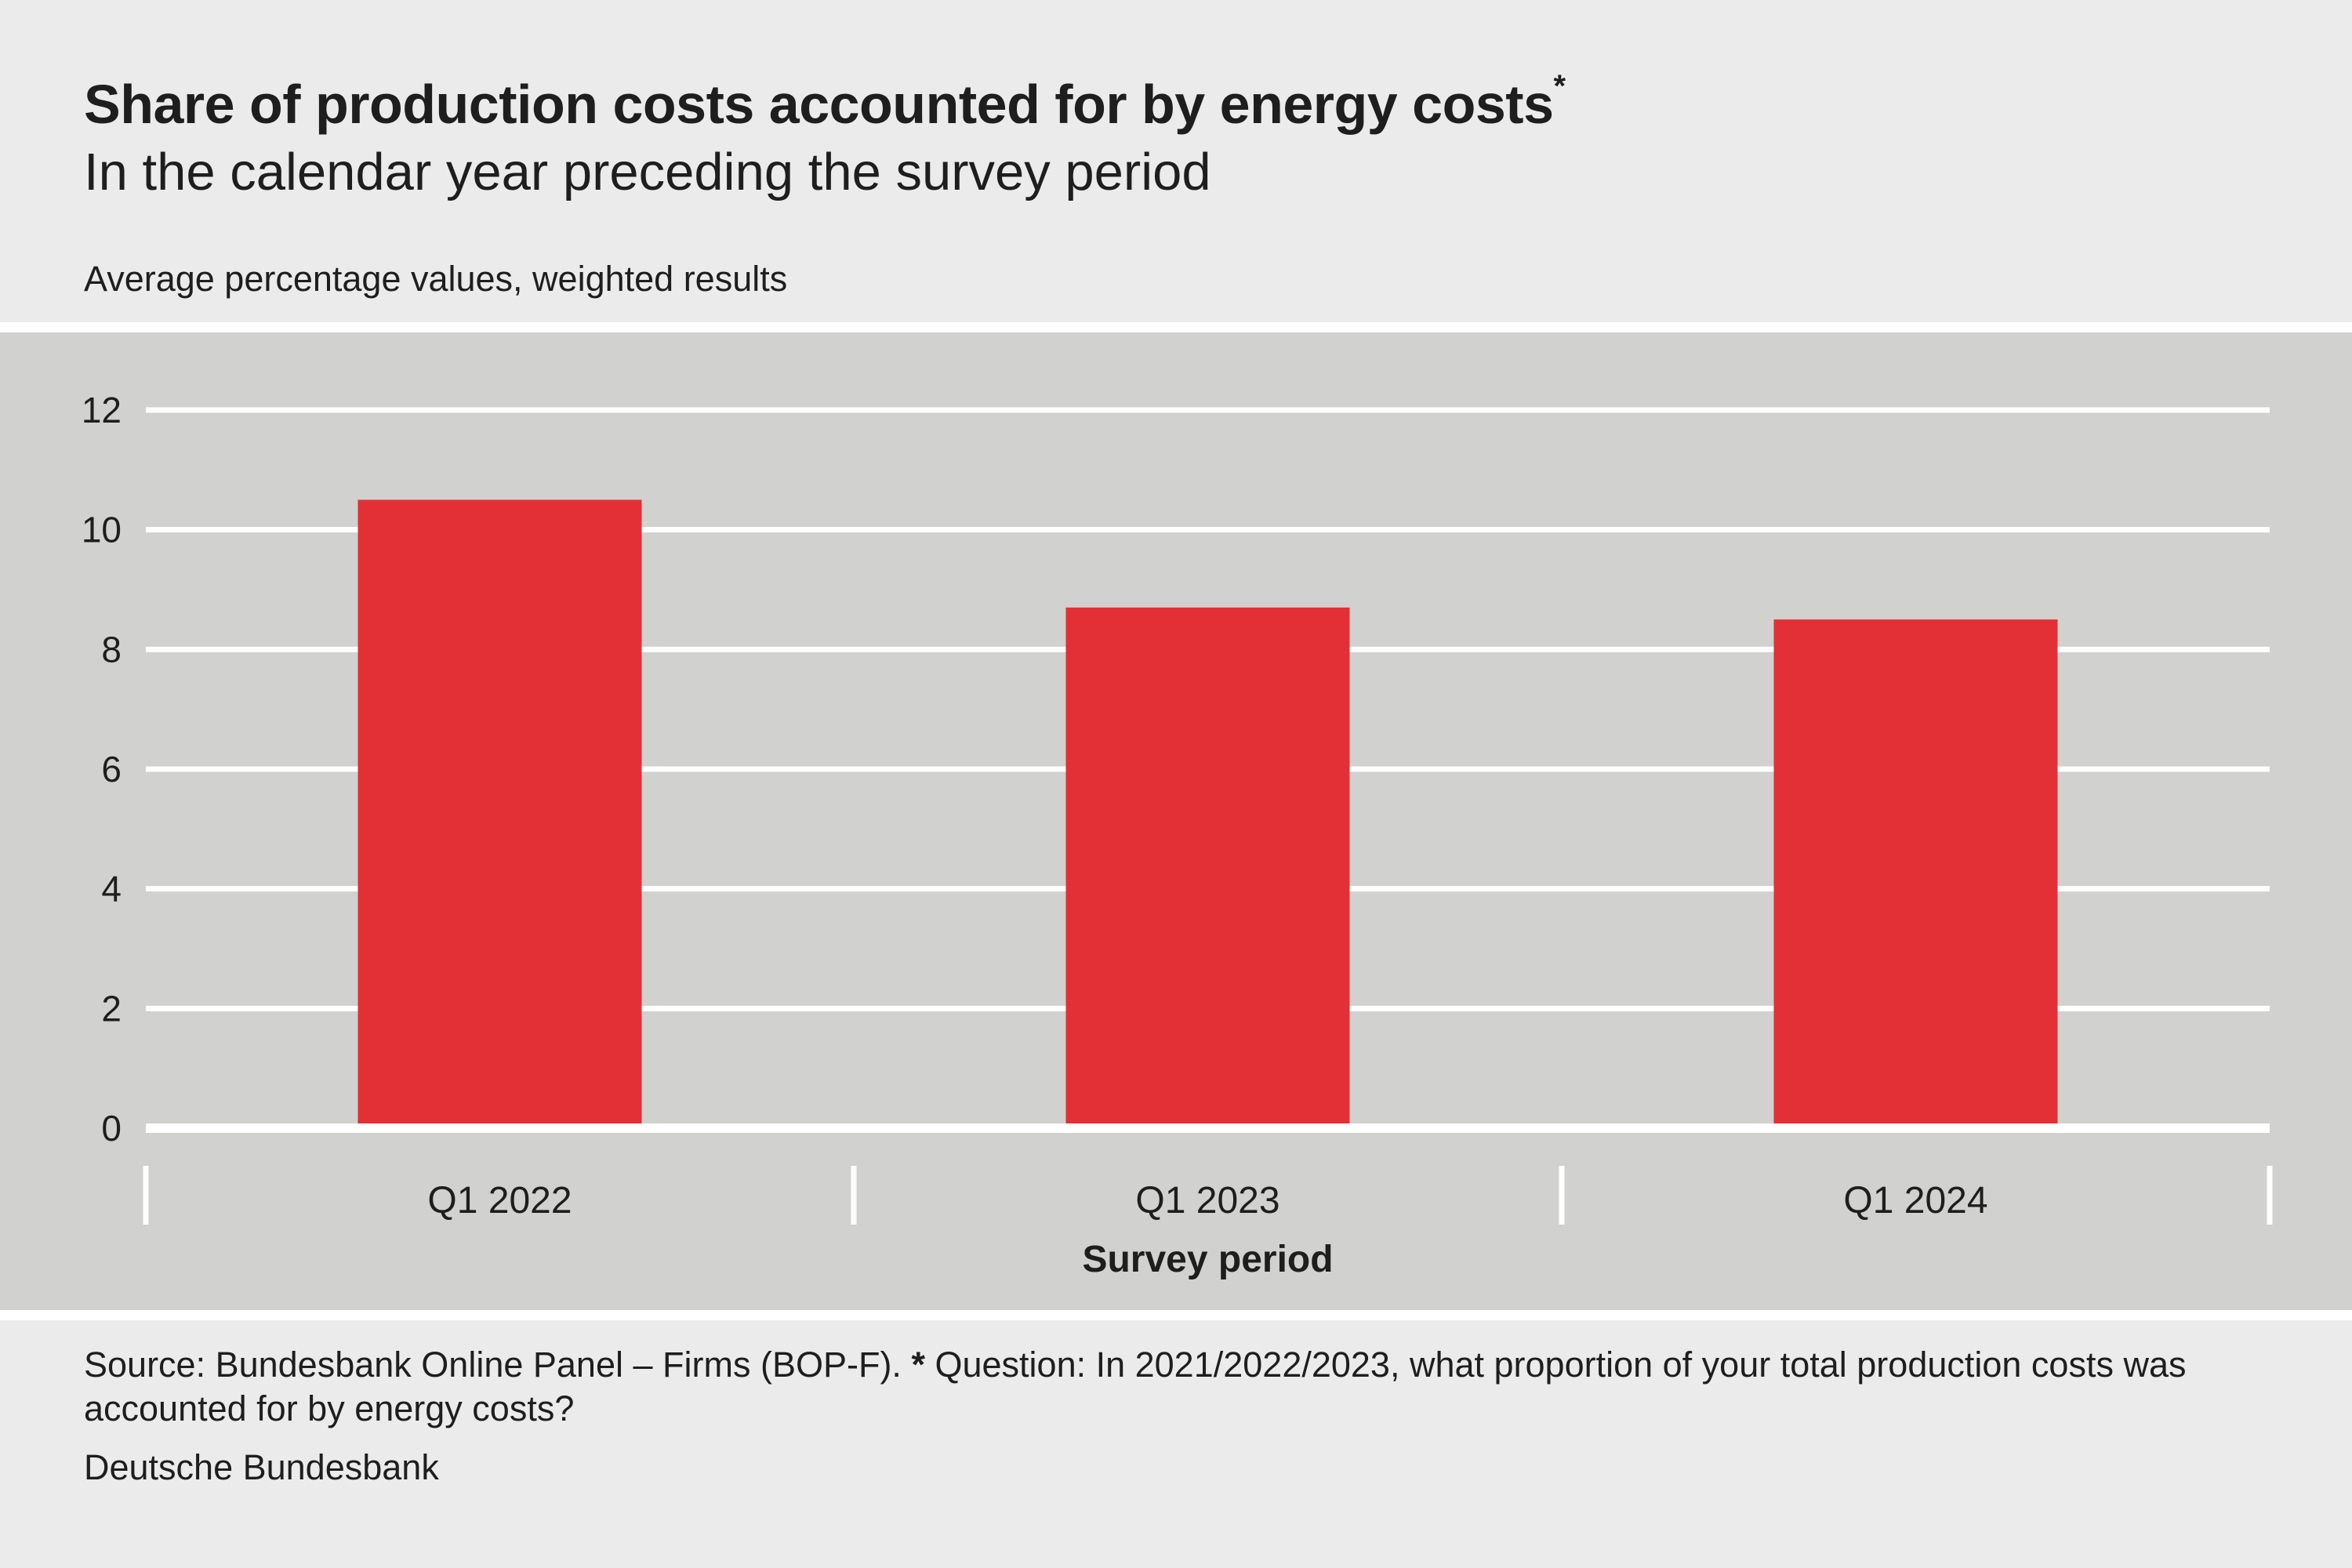 The width and height of the screenshot is (2352, 1568). What do you see at coordinates (102, 530) in the screenshot?
I see `y-tick-label: 10` at bounding box center [102, 530].